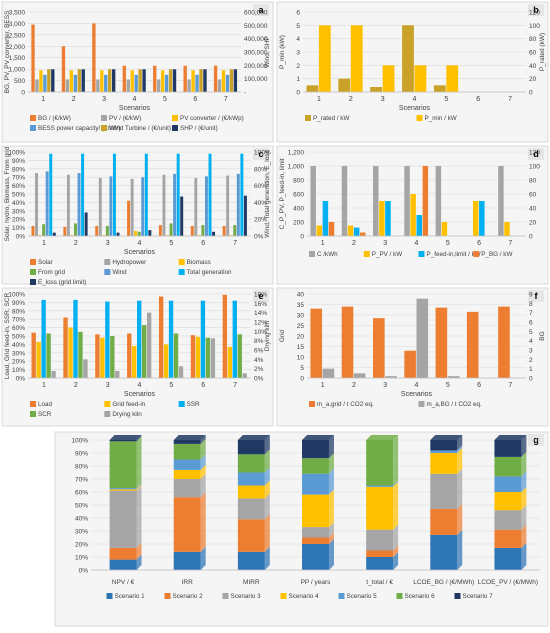 This screenshot has width=550, height=633. Describe the element at coordinates (531, 313) in the screenshot. I see `y2-tick-label: 7` at that location.